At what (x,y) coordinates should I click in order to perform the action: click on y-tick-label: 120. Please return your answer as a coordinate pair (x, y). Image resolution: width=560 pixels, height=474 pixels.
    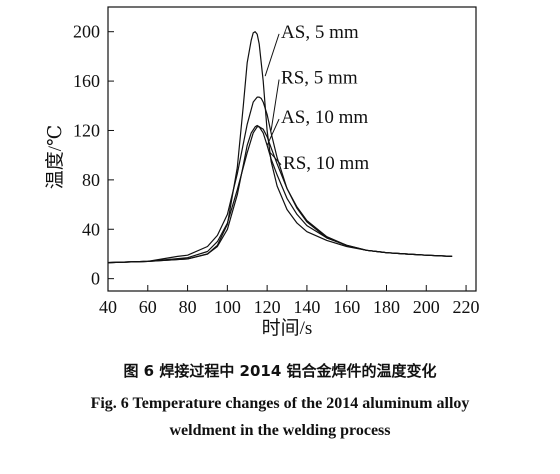
    Looking at the image, I should click on (86, 130).